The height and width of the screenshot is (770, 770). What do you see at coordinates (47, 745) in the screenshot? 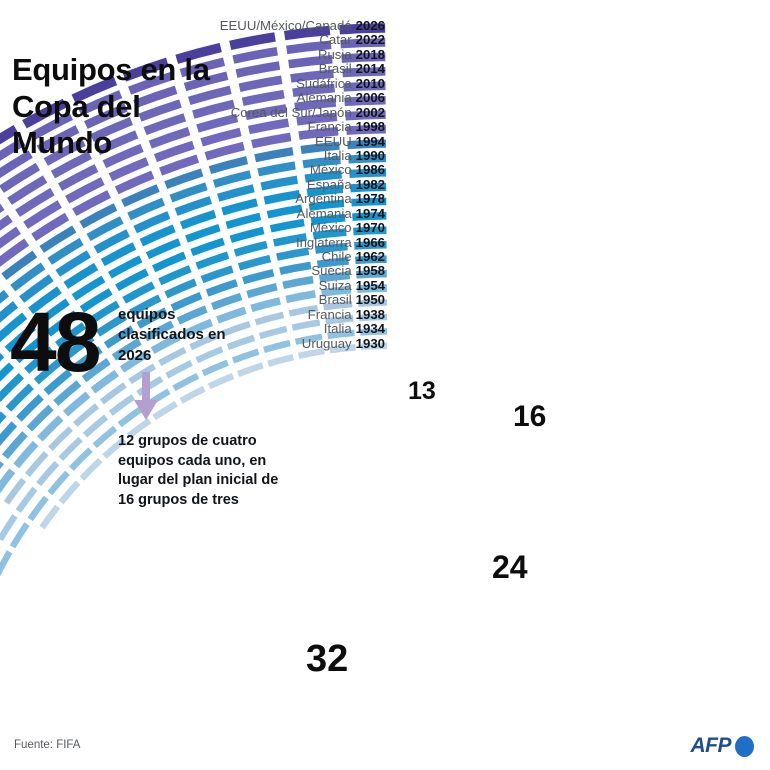
I see `source-label: Fuente: FIFA` at bounding box center [47, 745].